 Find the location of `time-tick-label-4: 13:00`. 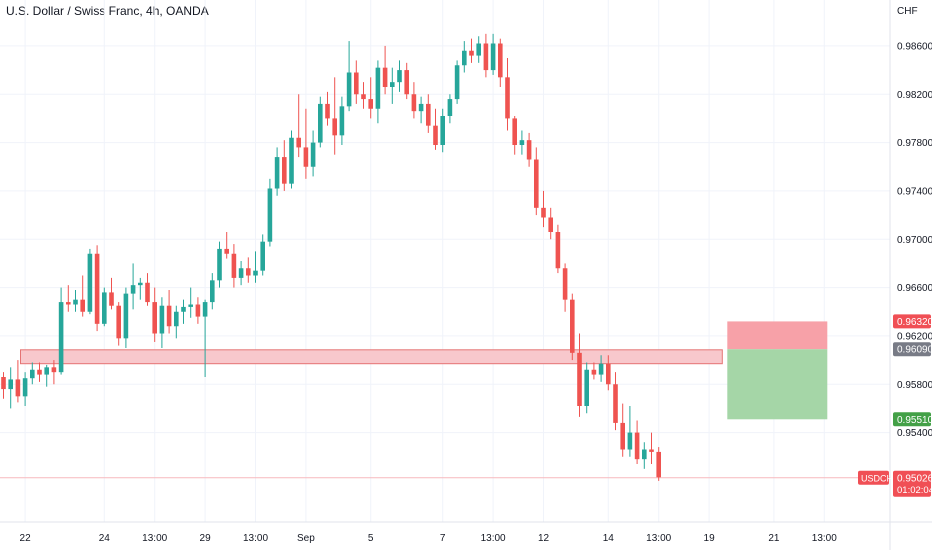

time-tick-label-4: 13:00 is located at coordinates (255, 538).